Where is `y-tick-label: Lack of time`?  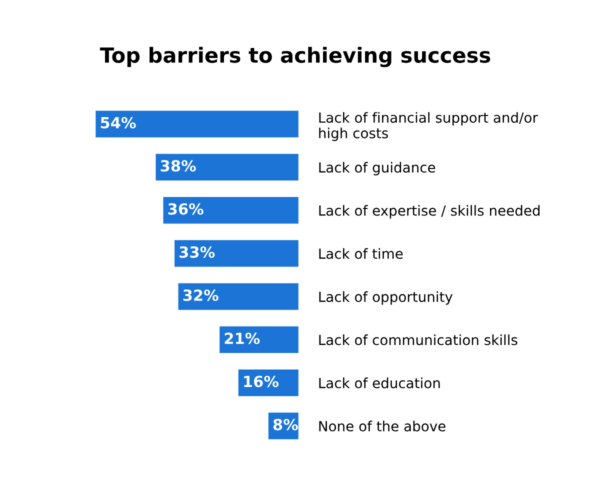
y-tick-label: Lack of time is located at coordinates (361, 253).